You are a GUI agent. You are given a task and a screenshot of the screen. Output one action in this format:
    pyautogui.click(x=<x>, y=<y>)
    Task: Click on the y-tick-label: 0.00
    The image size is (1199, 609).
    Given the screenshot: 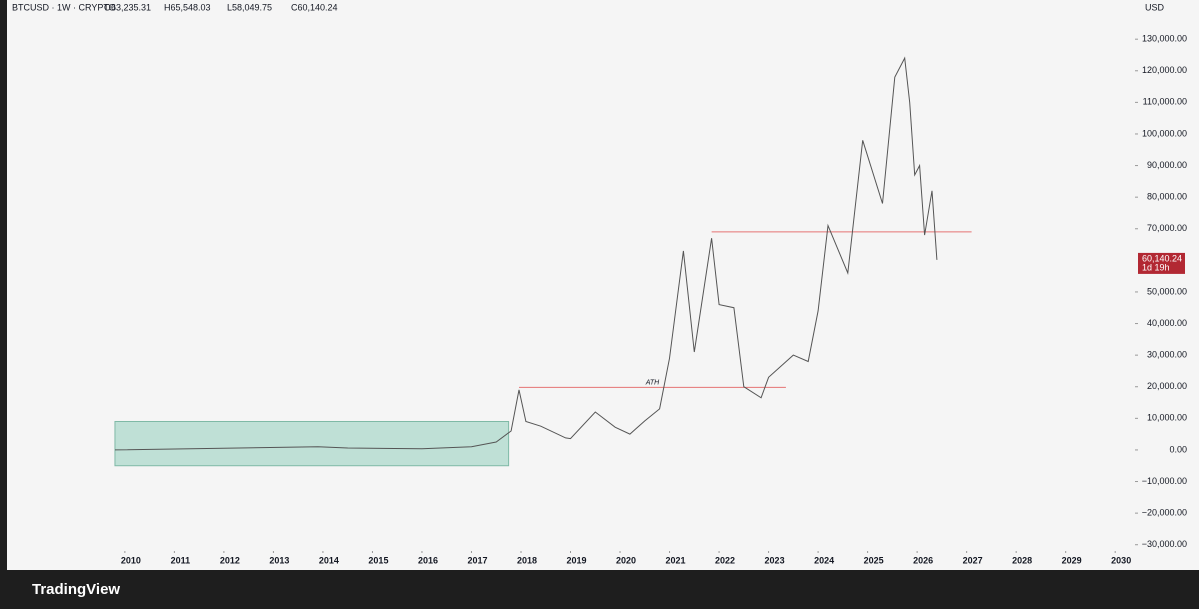 What is the action you would take?
    pyautogui.click(x=1178, y=449)
    